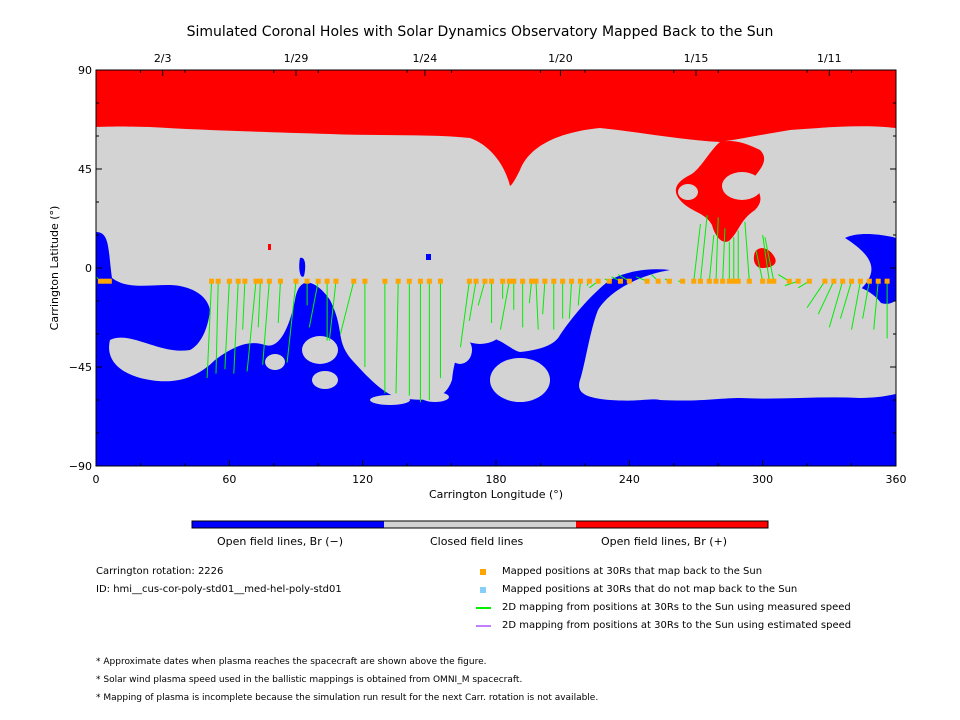 The image size is (960, 720). I want to click on colorbar-frame, so click(480, 524).